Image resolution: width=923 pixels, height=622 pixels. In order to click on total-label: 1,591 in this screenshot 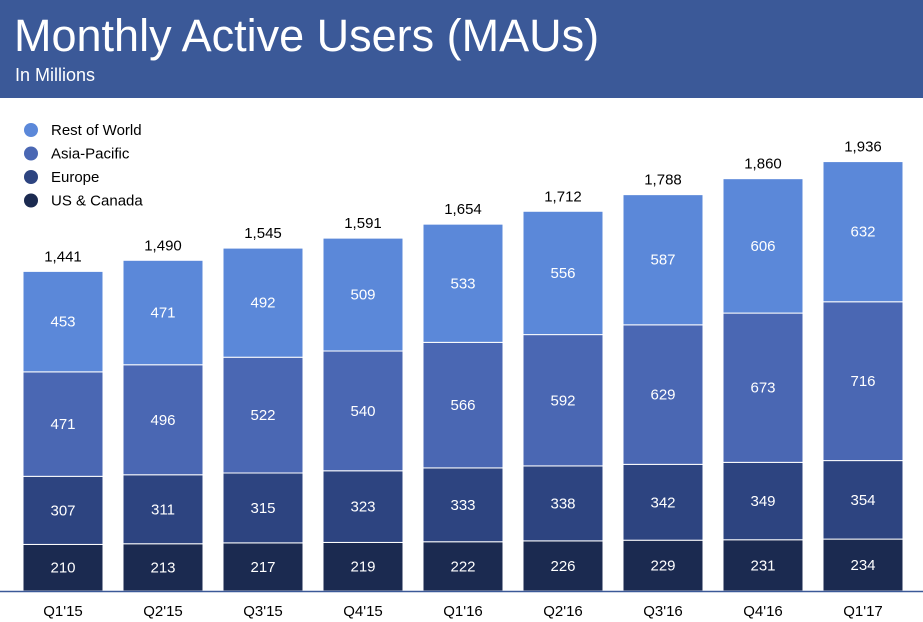, I will do `click(363, 223)`.